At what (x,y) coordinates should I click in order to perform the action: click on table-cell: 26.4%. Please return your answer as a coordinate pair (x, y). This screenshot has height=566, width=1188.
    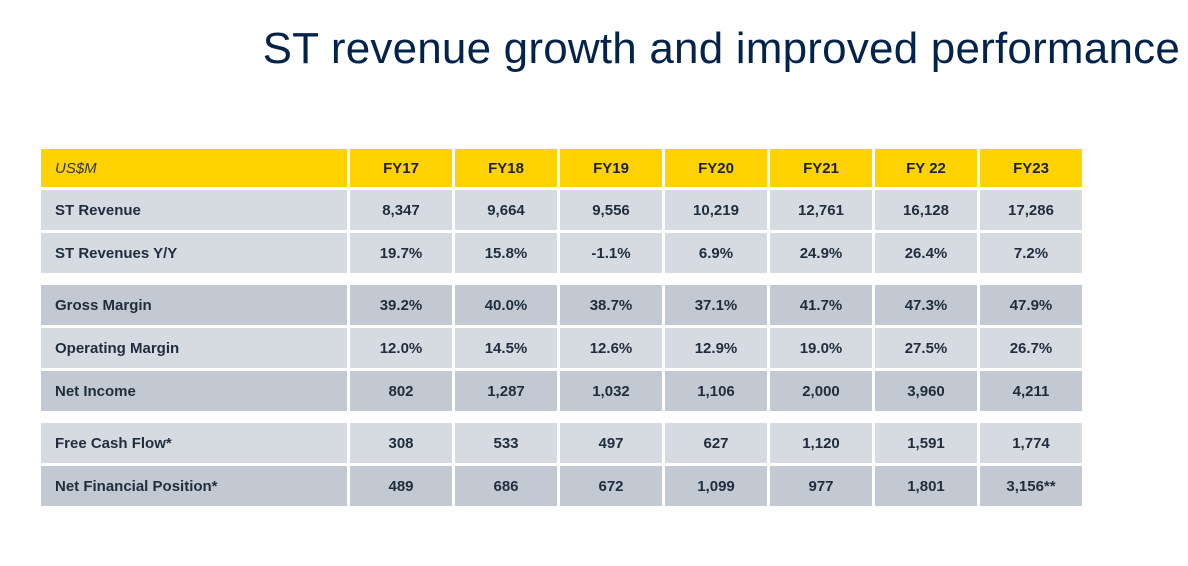
    Looking at the image, I should click on (926, 253).